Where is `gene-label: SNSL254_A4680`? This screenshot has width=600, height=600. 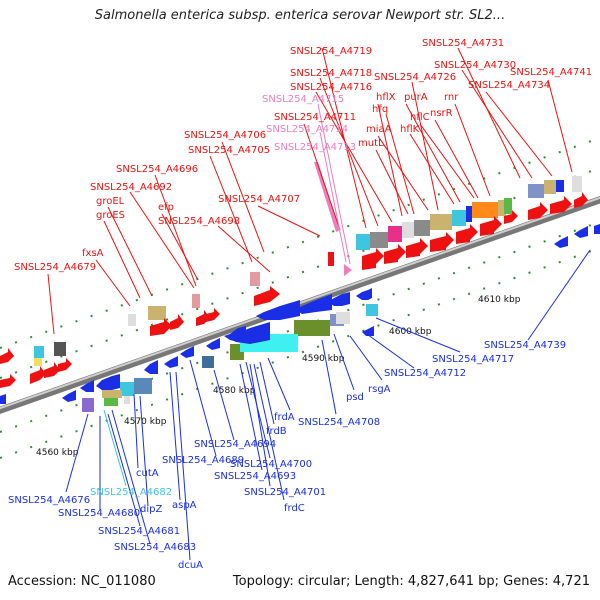
gene-label: SNSL254_A4680 is located at coordinates (99, 513).